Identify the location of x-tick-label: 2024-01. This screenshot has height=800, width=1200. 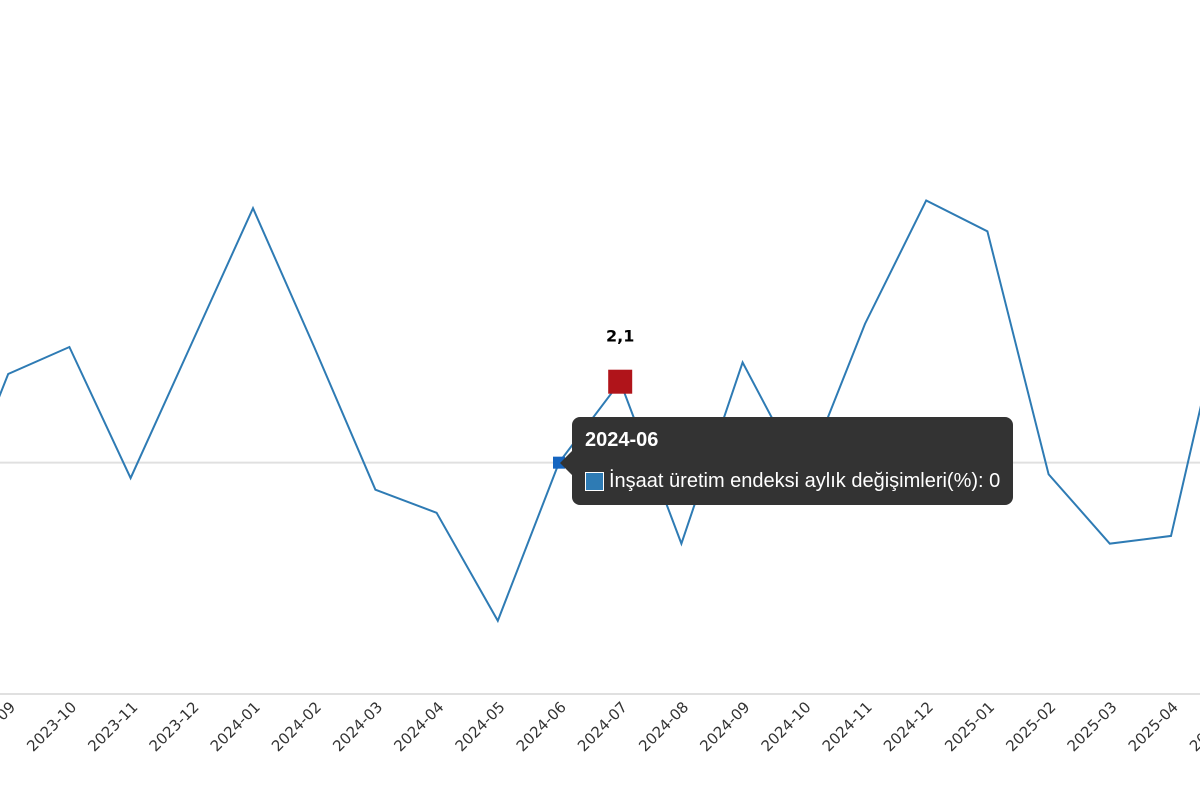
(235, 726).